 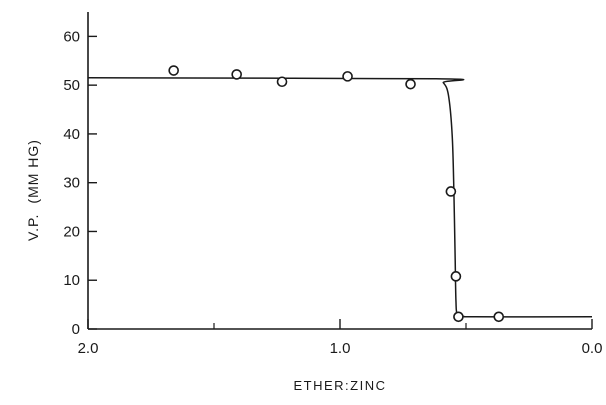 What do you see at coordinates (71, 280) in the screenshot?
I see `y-tick-label-10: 10` at bounding box center [71, 280].